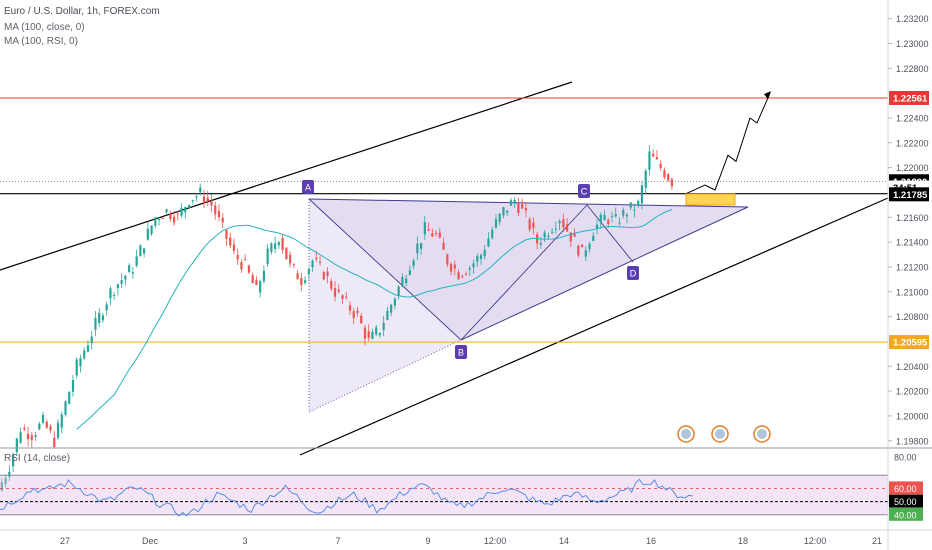 This screenshot has height=550, width=932. What do you see at coordinates (912, 416) in the screenshot?
I see `price-tick: 1.20000` at bounding box center [912, 416].